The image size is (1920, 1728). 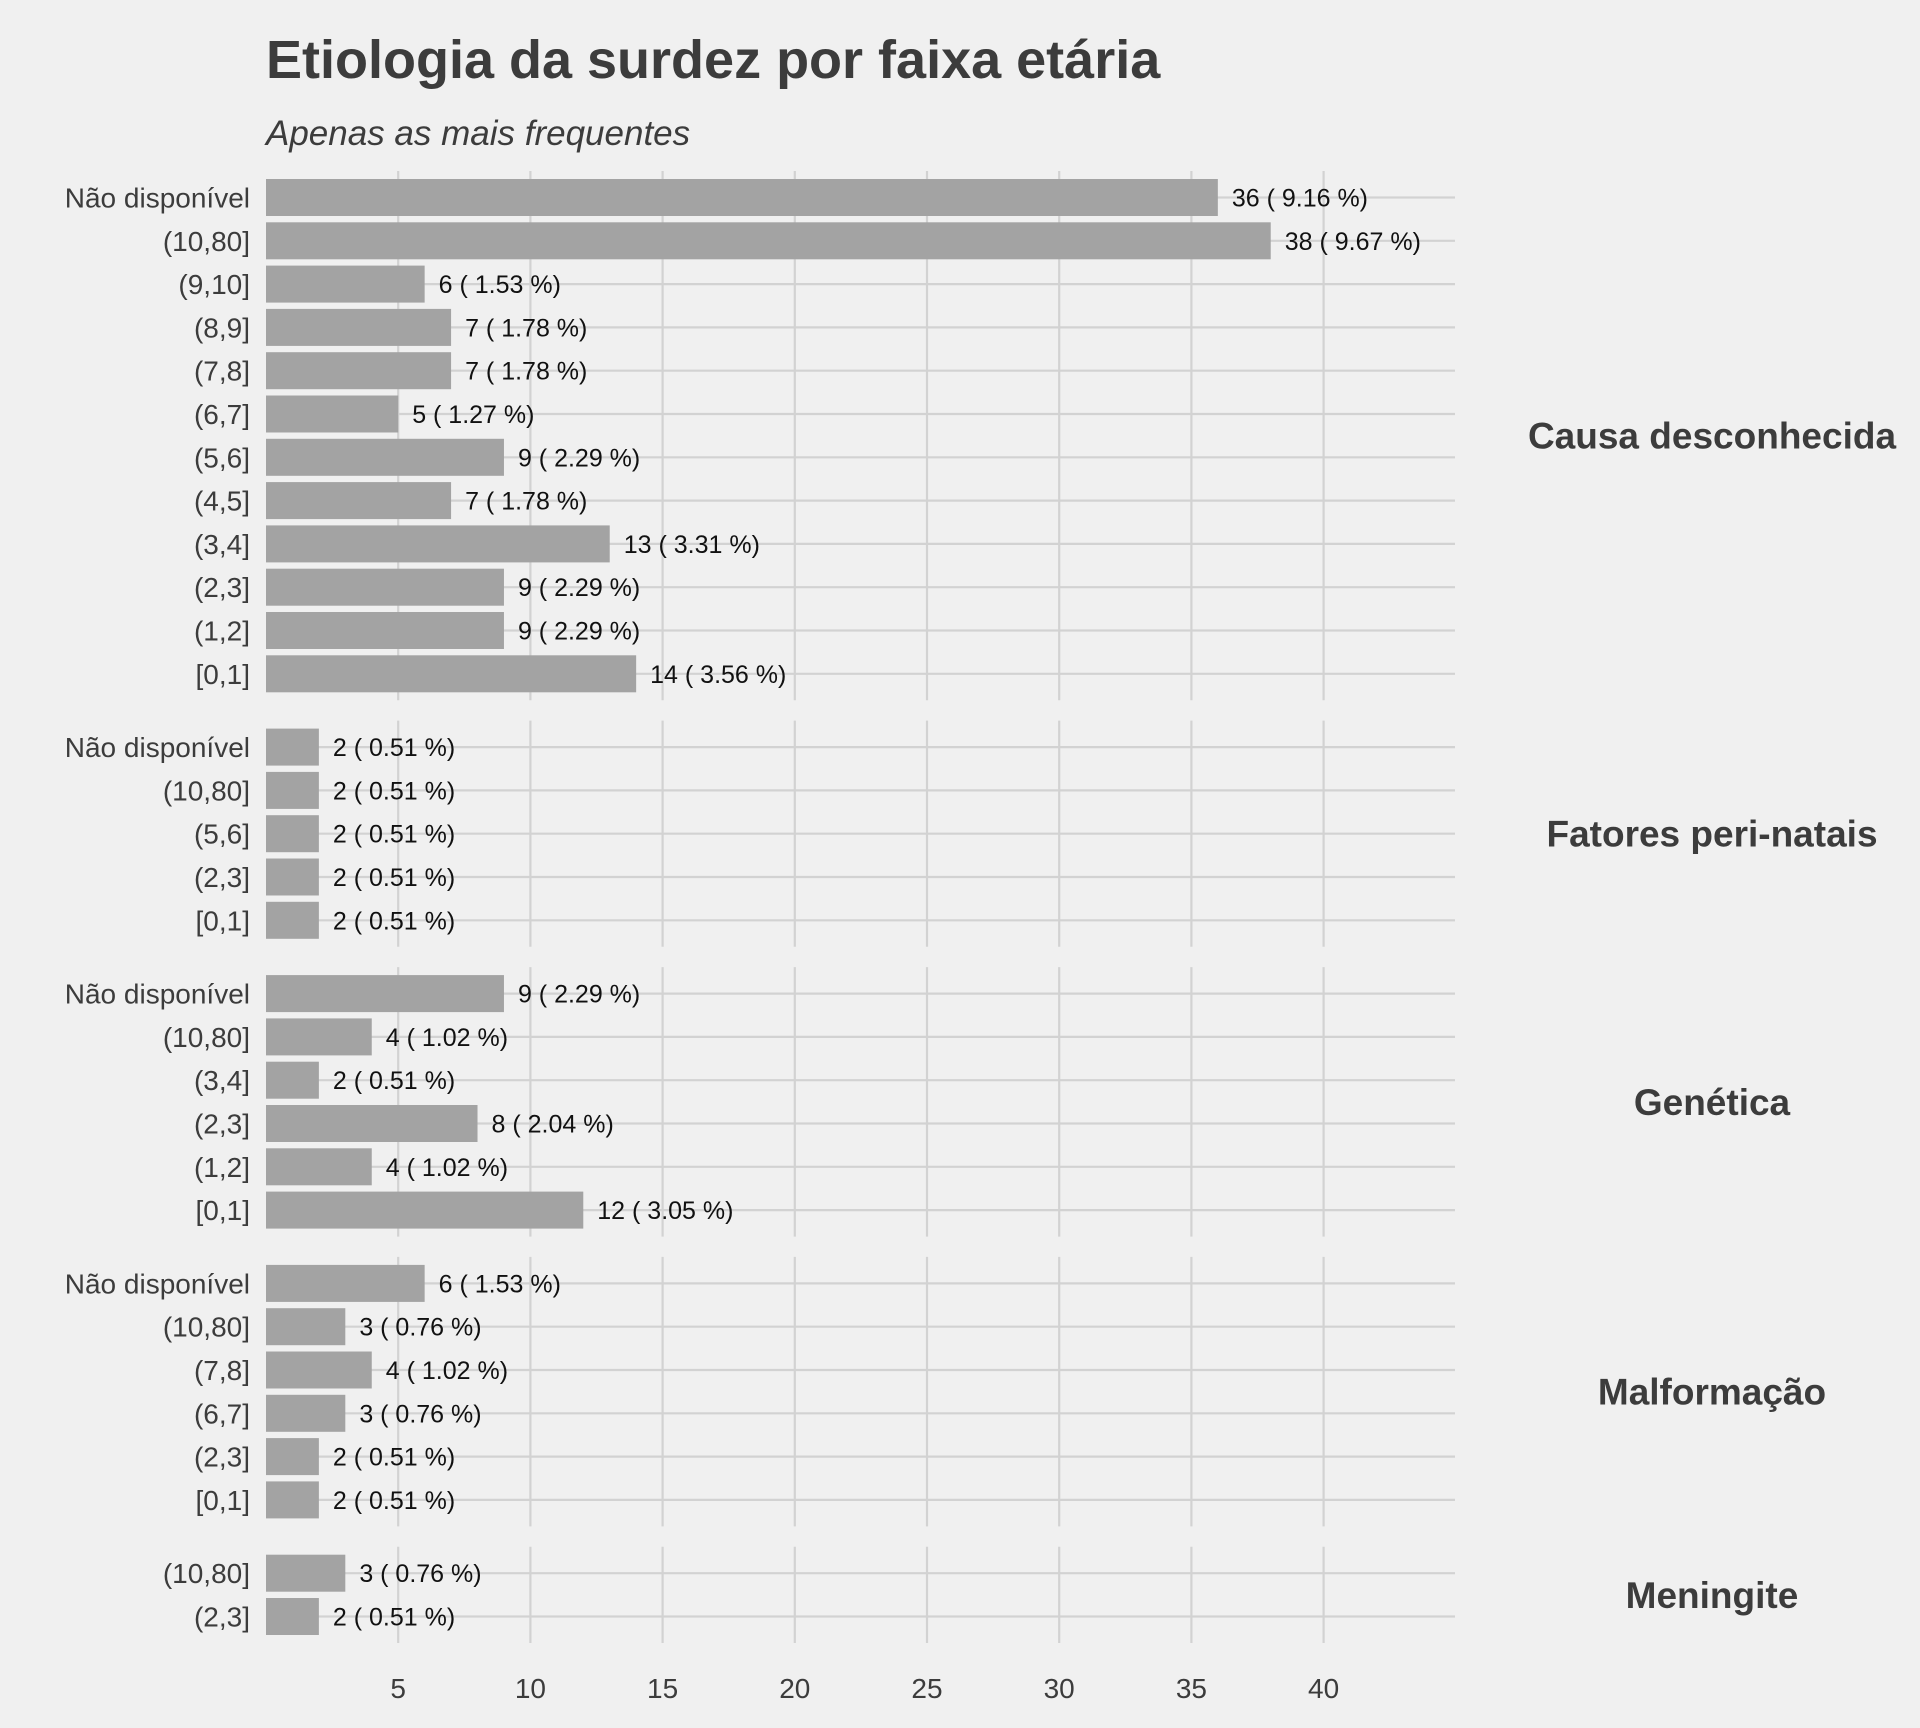 I want to click on bar-value-label: 12 ( 3.05 %), so click(x=665, y=1211).